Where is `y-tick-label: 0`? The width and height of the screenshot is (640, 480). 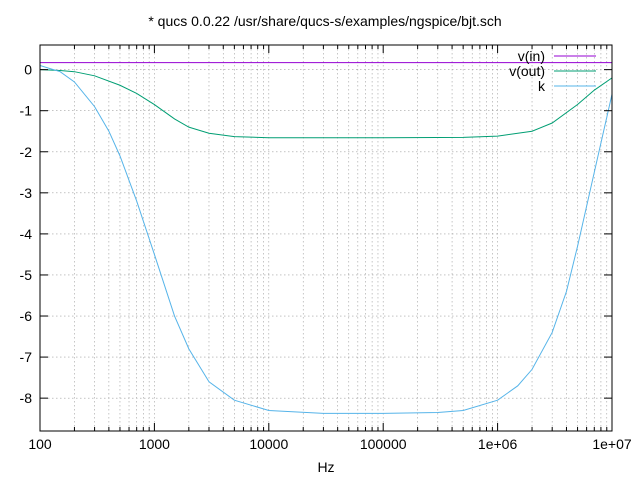 y-tick-label: 0 is located at coordinates (28, 70).